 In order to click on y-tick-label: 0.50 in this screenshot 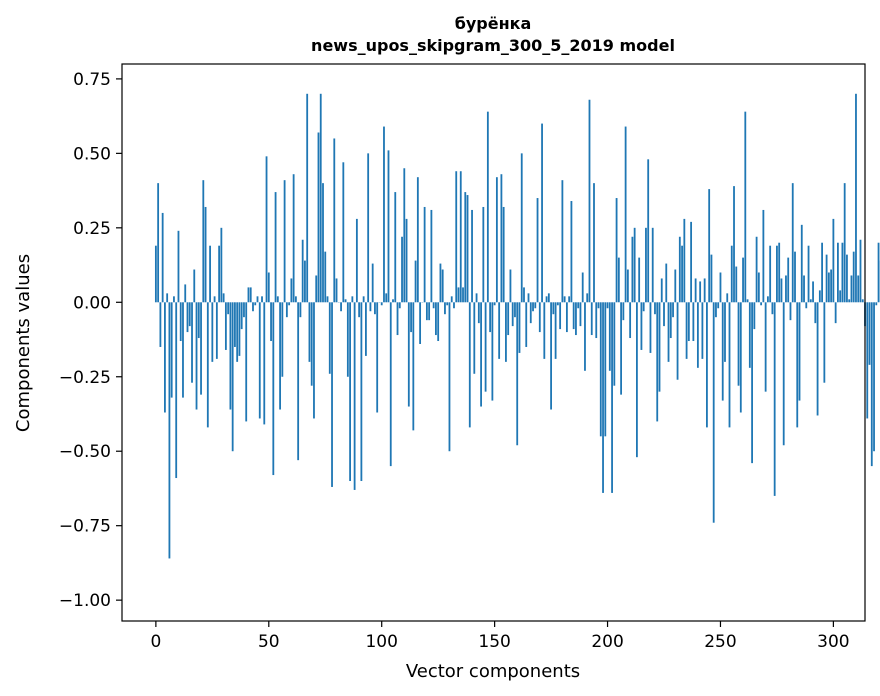, I will do `click(92, 154)`.